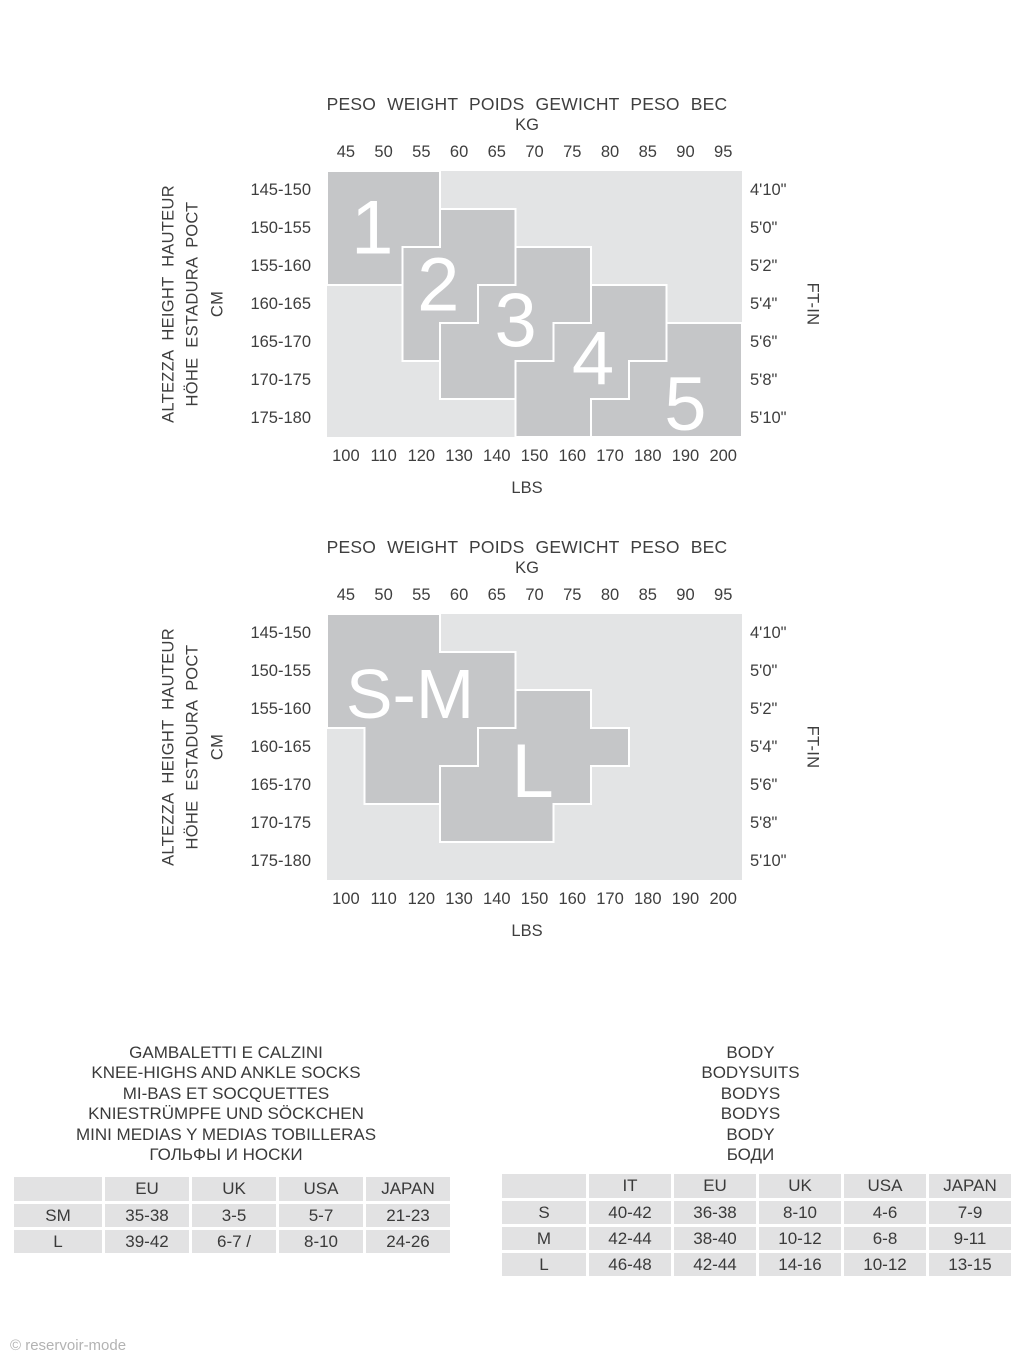 The image size is (1024, 1364). I want to click on kg-tick: 60, so click(459, 595).